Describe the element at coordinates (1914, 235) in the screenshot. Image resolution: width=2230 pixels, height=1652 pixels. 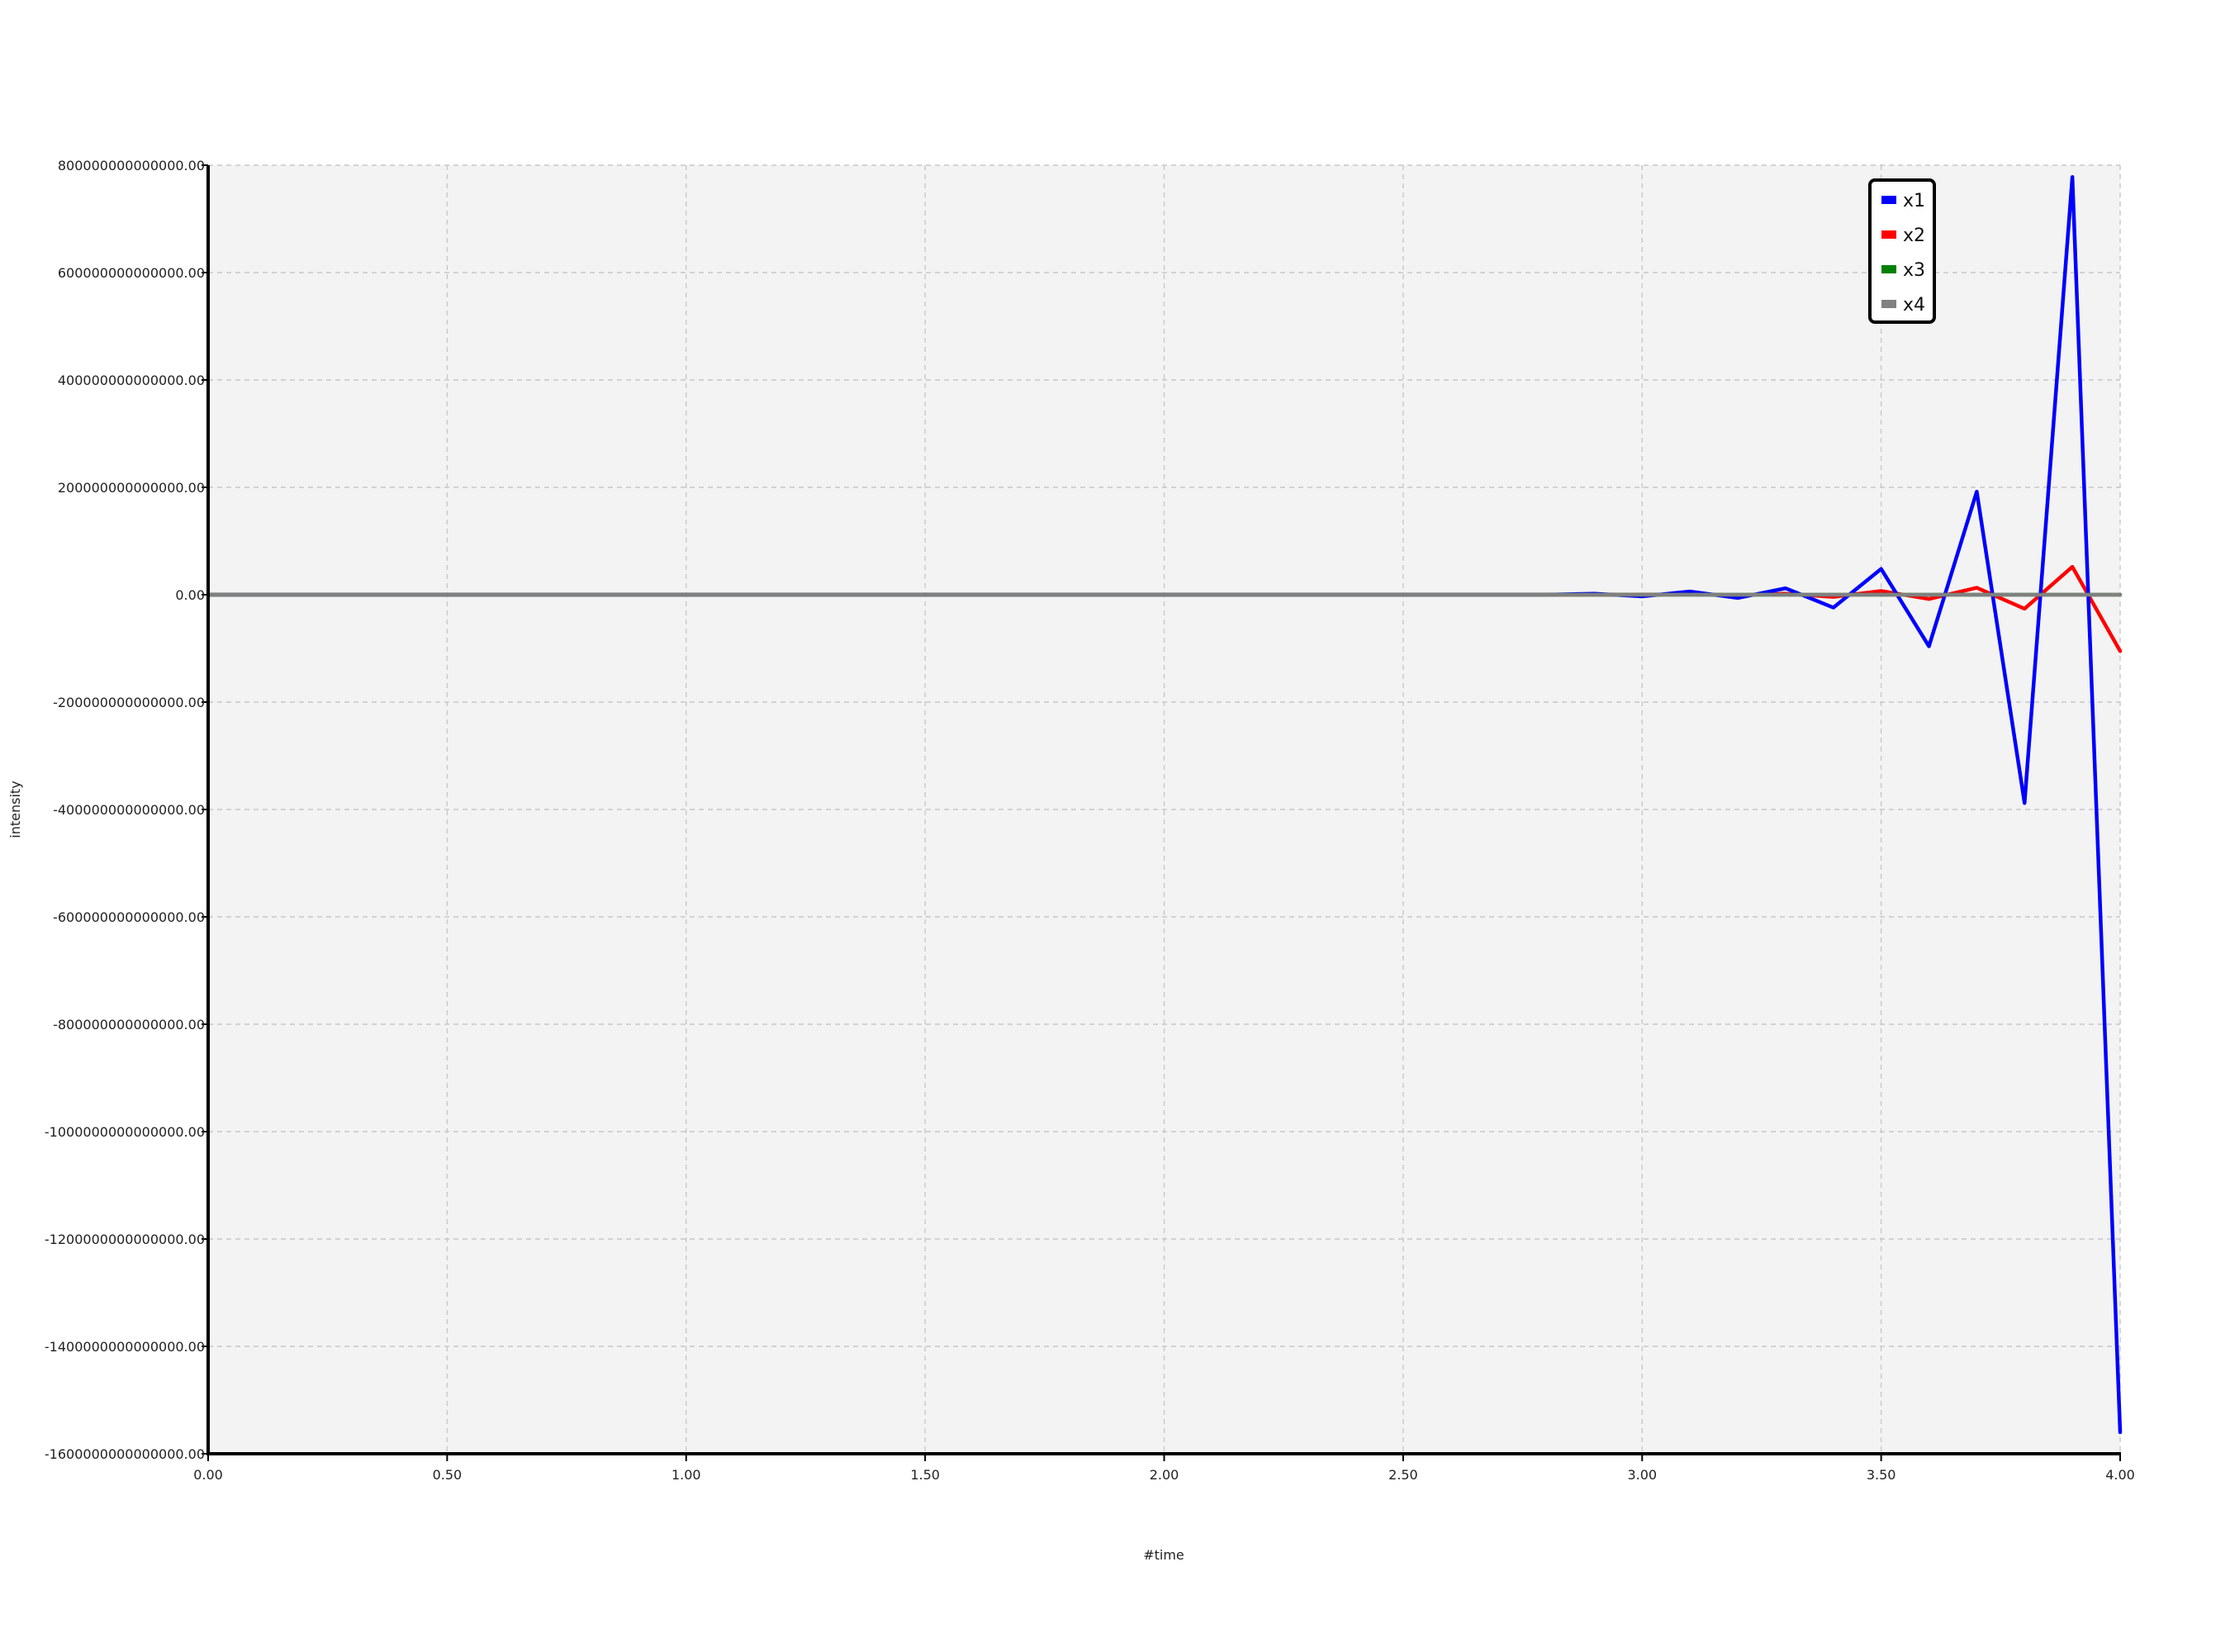
I see `legend-label-x2: x2` at that location.